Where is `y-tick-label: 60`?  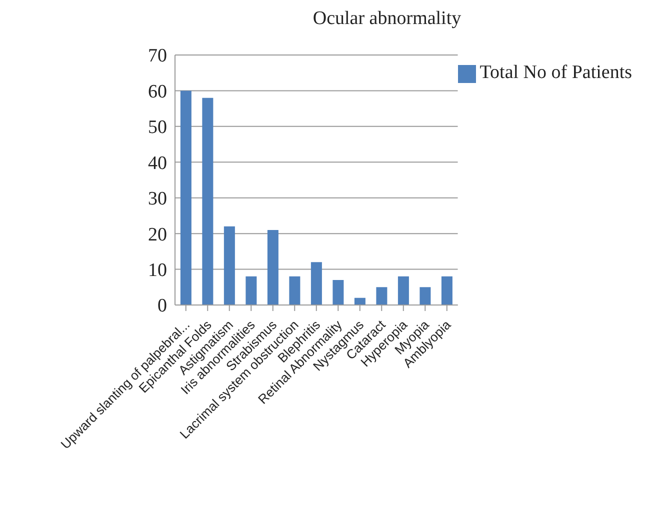
y-tick-label: 60 is located at coordinates (157, 91).